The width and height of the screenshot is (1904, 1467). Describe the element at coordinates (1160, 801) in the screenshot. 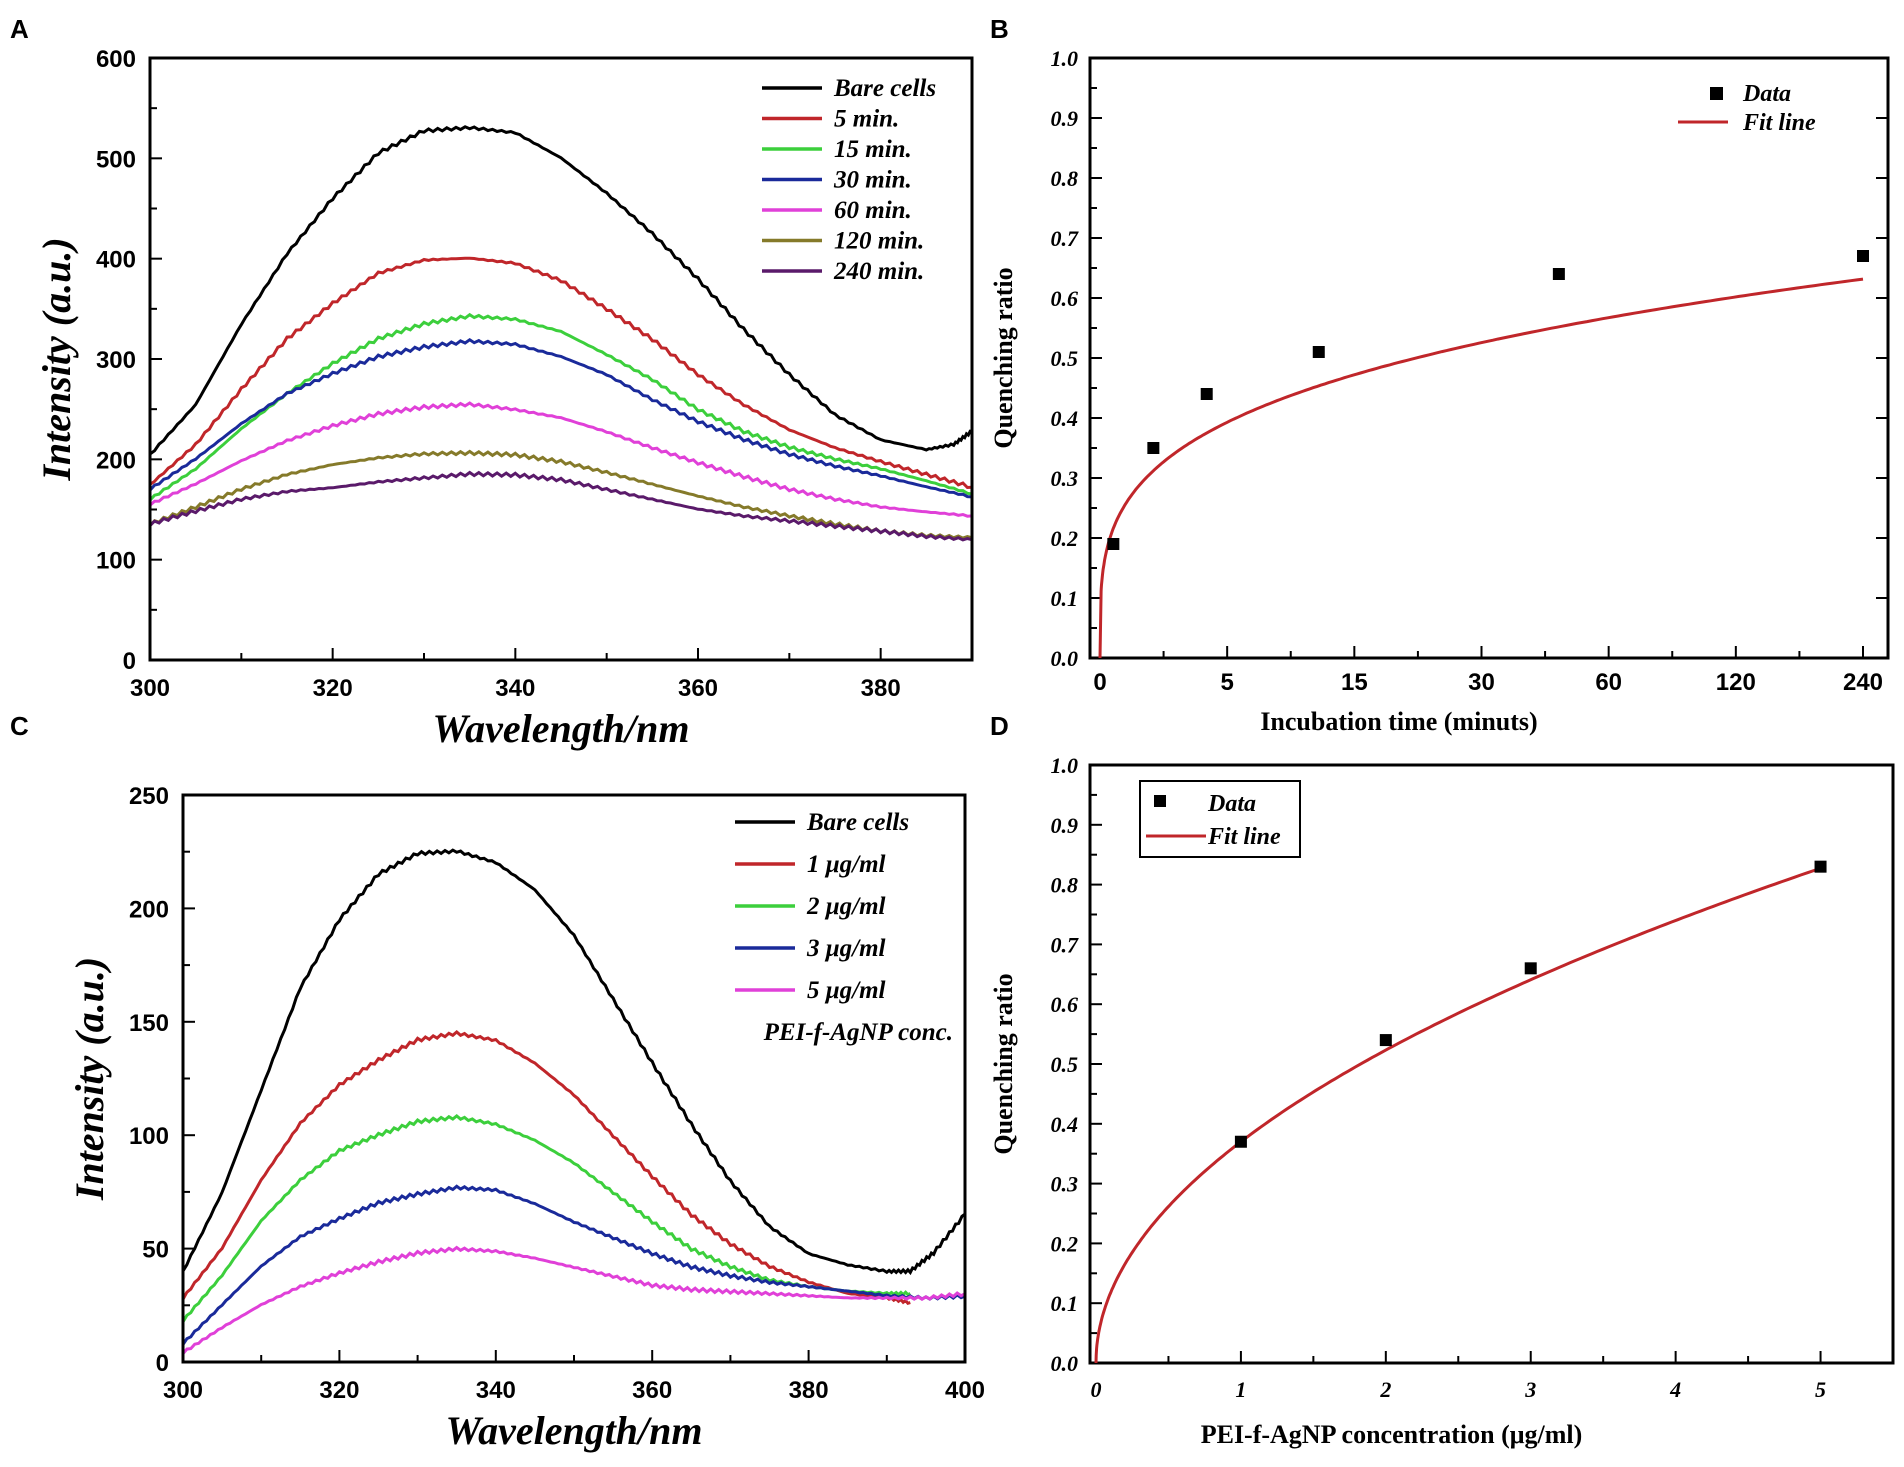

I see `legend-swatch-data` at that location.